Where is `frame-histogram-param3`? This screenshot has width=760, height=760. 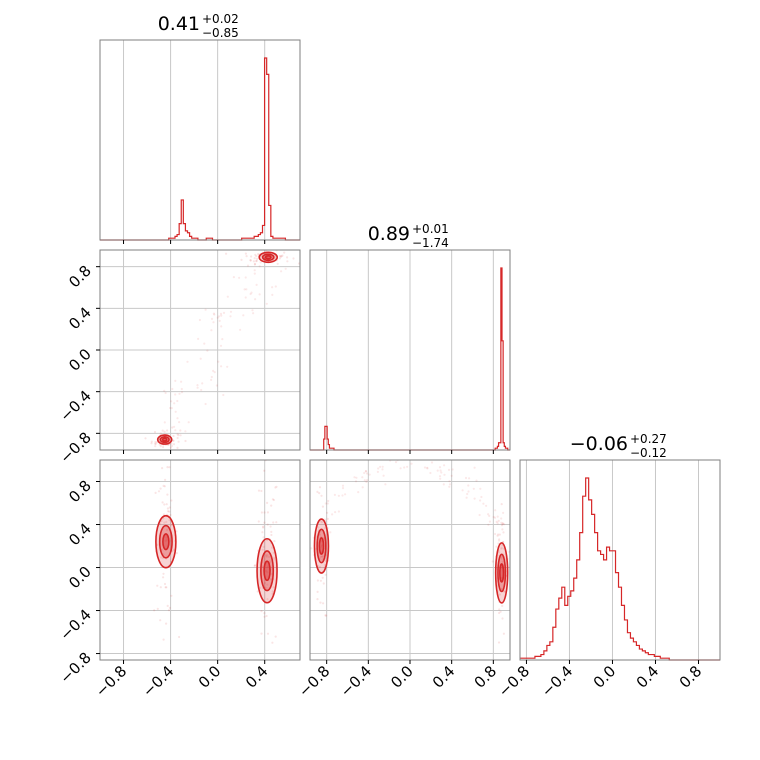
frame-histogram-param3 is located at coordinates (620, 560).